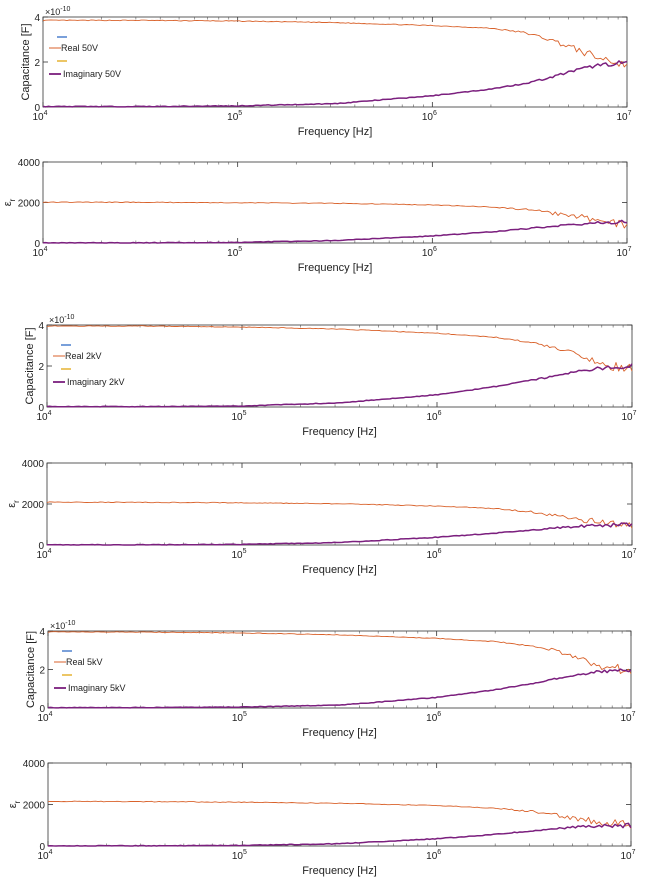 This screenshot has height=888, width=650. What do you see at coordinates (79, 48) in the screenshot?
I see `legend-entry-real: Real 50V` at bounding box center [79, 48].